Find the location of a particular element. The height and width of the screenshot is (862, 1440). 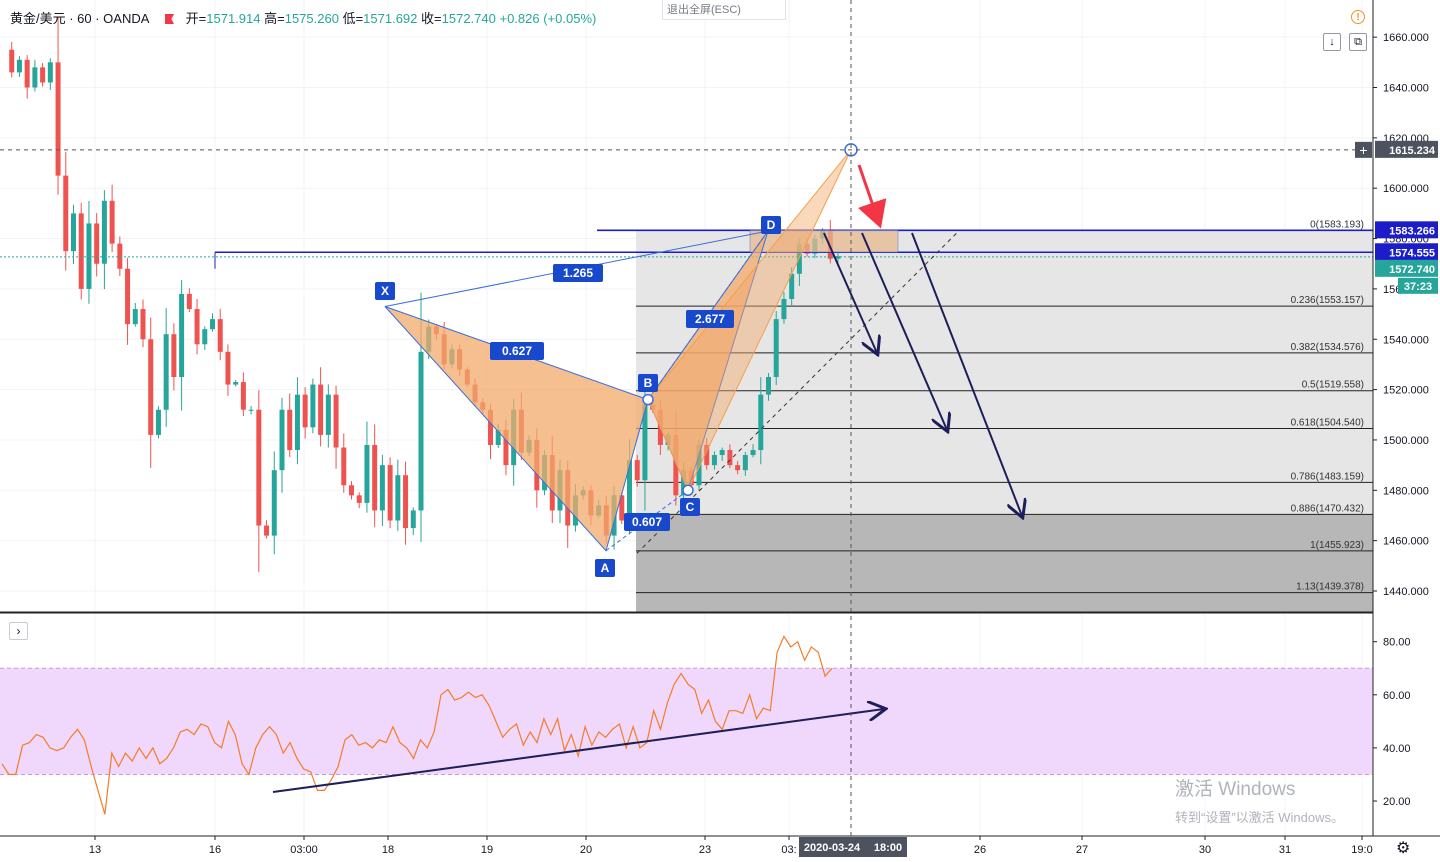

fib-level-label: 0.5(1519.558) is located at coordinates (1333, 385).